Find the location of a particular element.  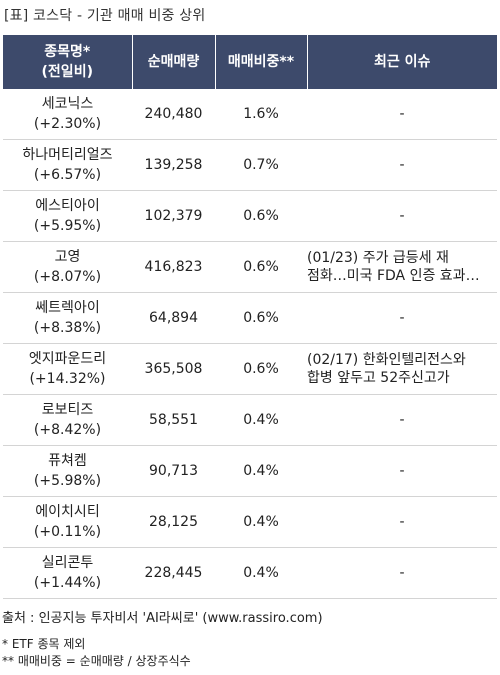

stock-change: (+0.11%) is located at coordinates (67, 532).